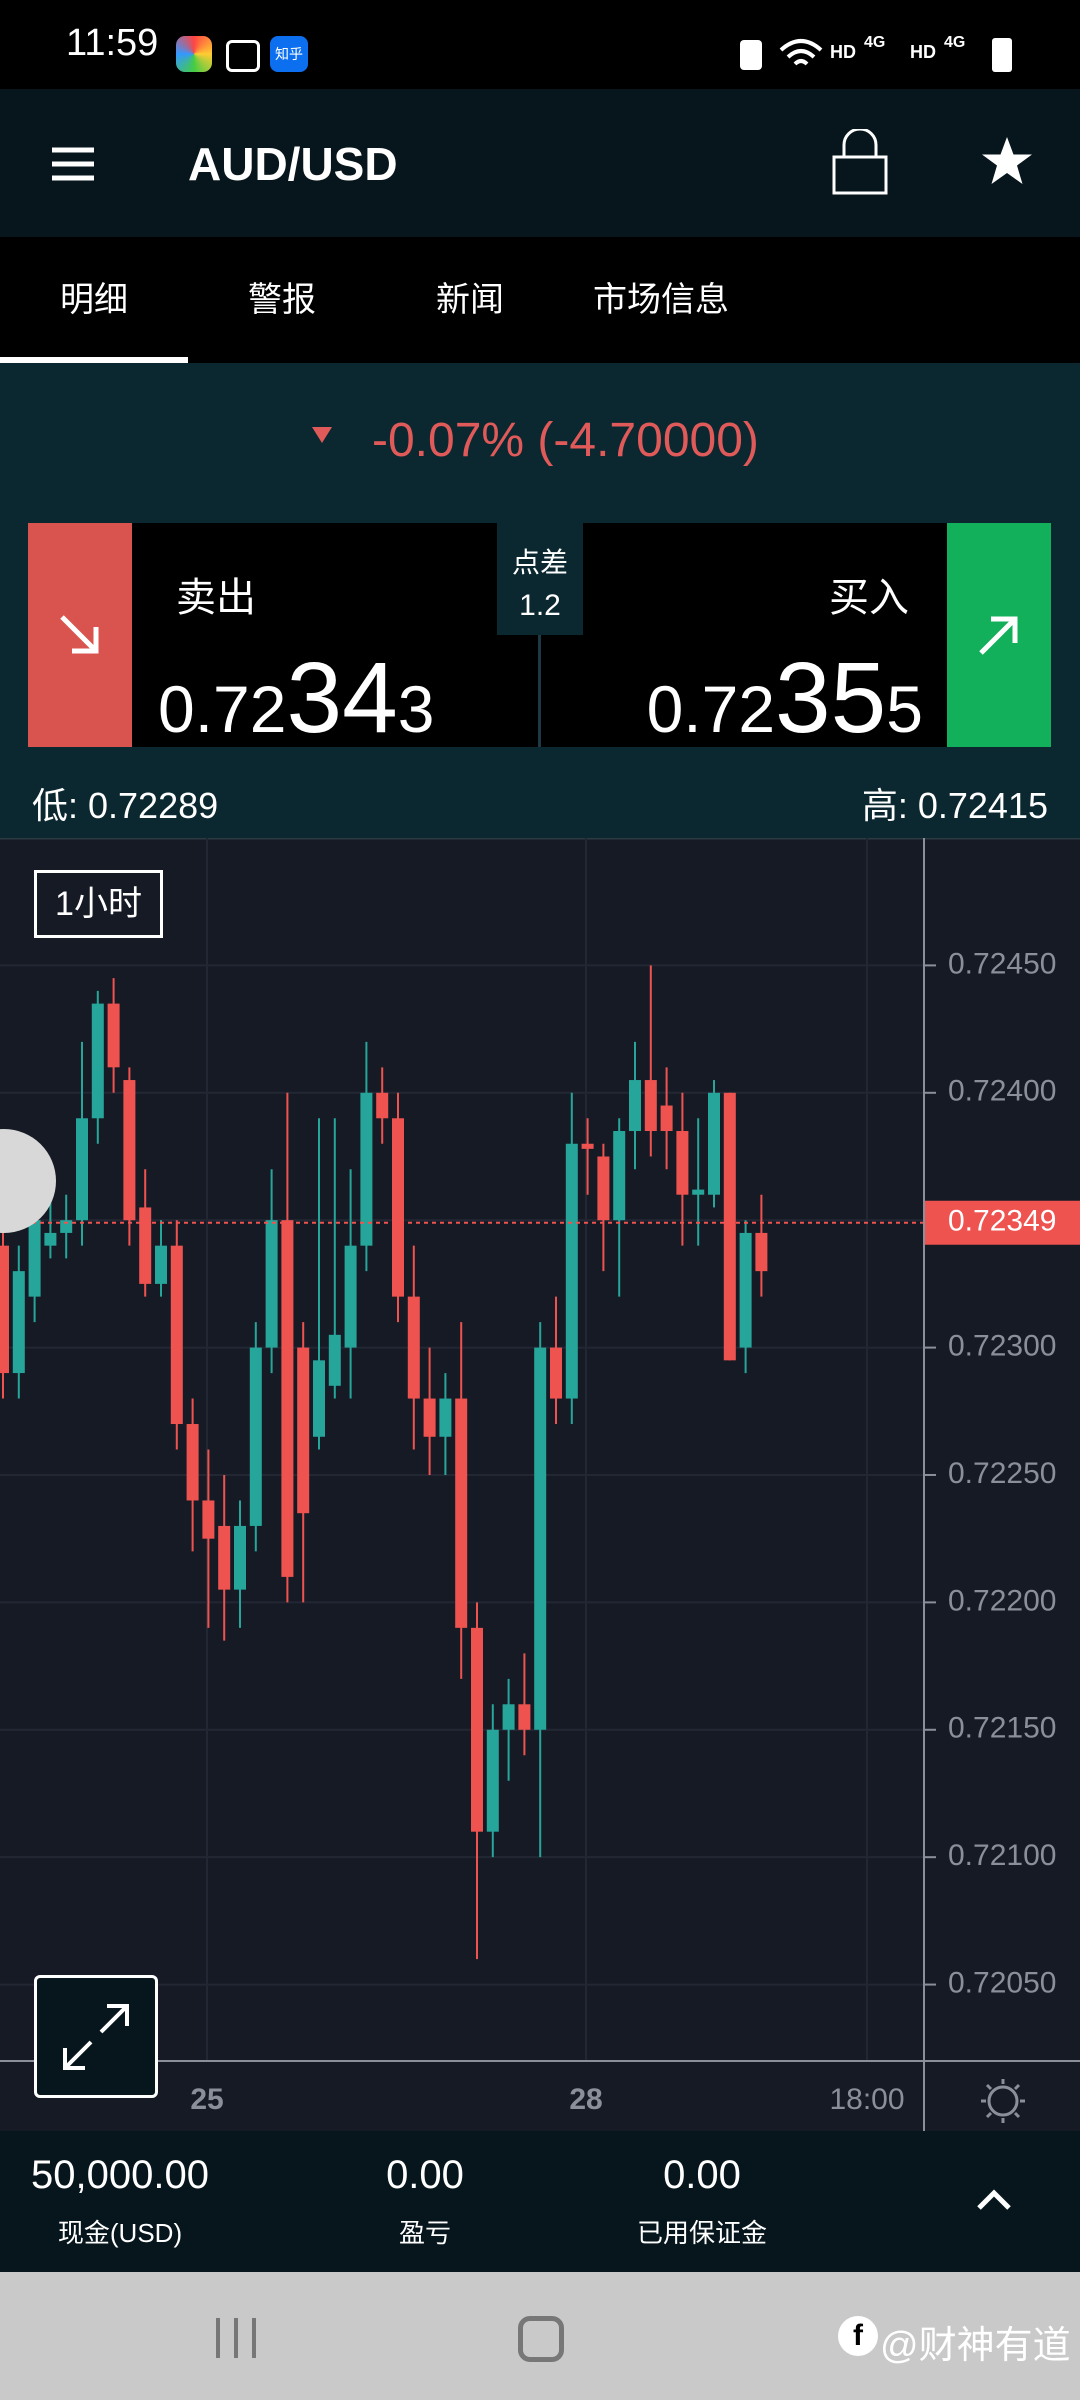 The image size is (1080, 2400). Describe the element at coordinates (954, 805) in the screenshot. I see `high-price: 高: 0.72415` at that location.